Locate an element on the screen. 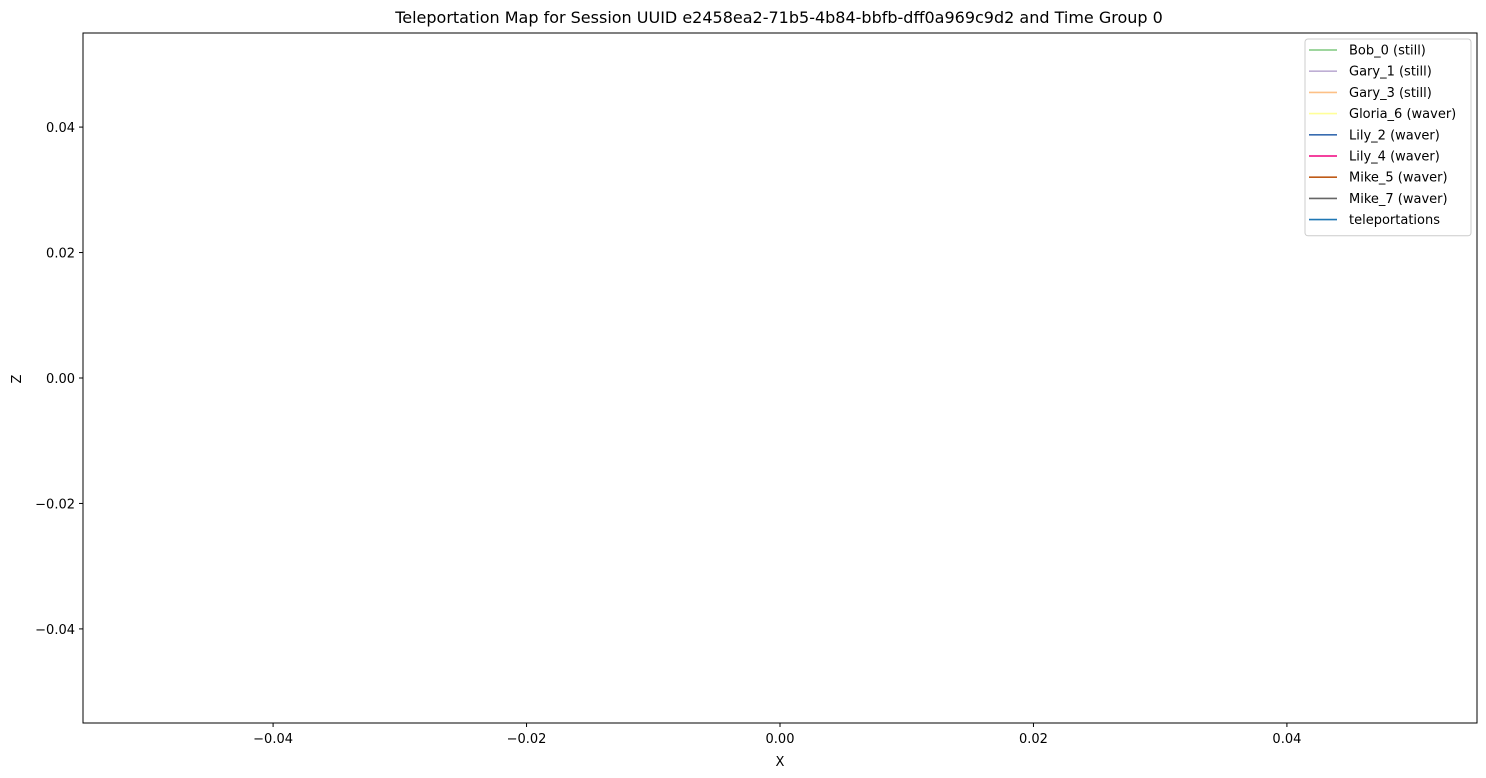 The width and height of the screenshot is (1486, 778). y-tick-label: 0.02 is located at coordinates (60, 254).